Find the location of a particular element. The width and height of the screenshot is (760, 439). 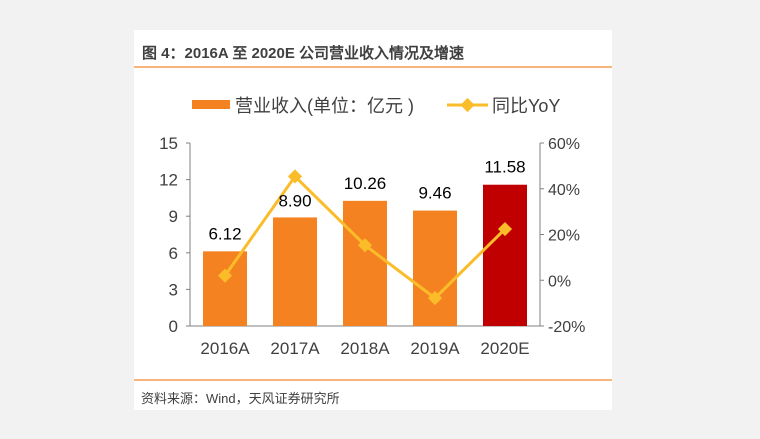

data-label: 11.58 is located at coordinates (504, 167).